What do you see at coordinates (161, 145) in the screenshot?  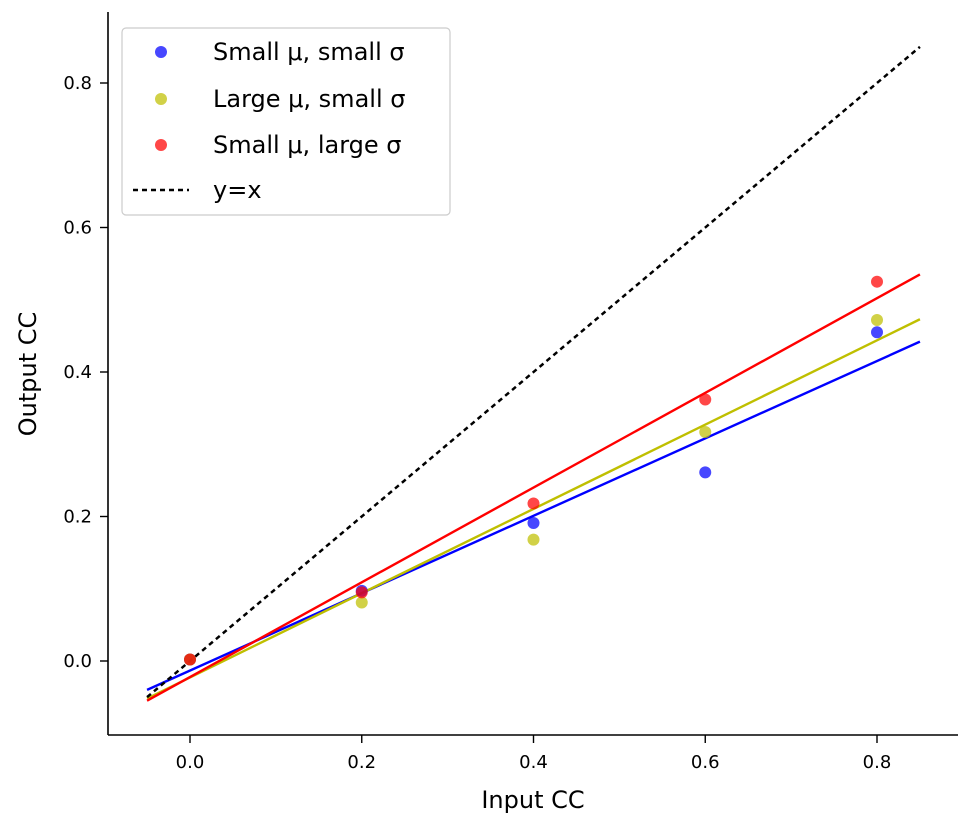 I see `legend-marker-small-large` at bounding box center [161, 145].